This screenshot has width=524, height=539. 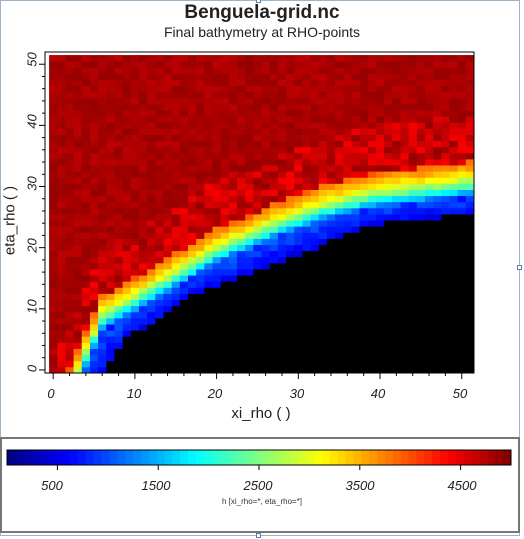 What do you see at coordinates (258, 1) in the screenshot?
I see `resize-handle-top` at bounding box center [258, 1].